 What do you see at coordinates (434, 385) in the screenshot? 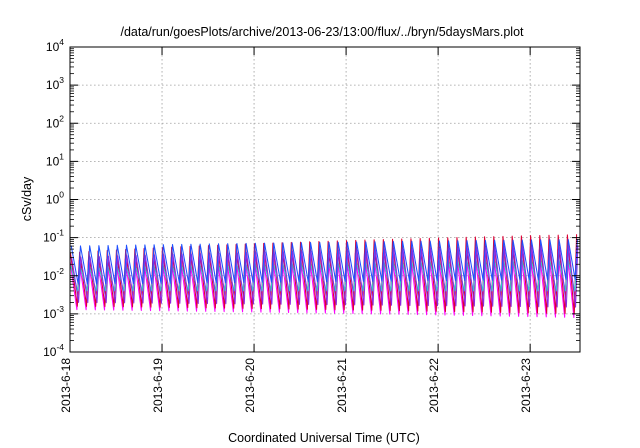
I see `x-tick-label: 2013-6-22` at bounding box center [434, 385].